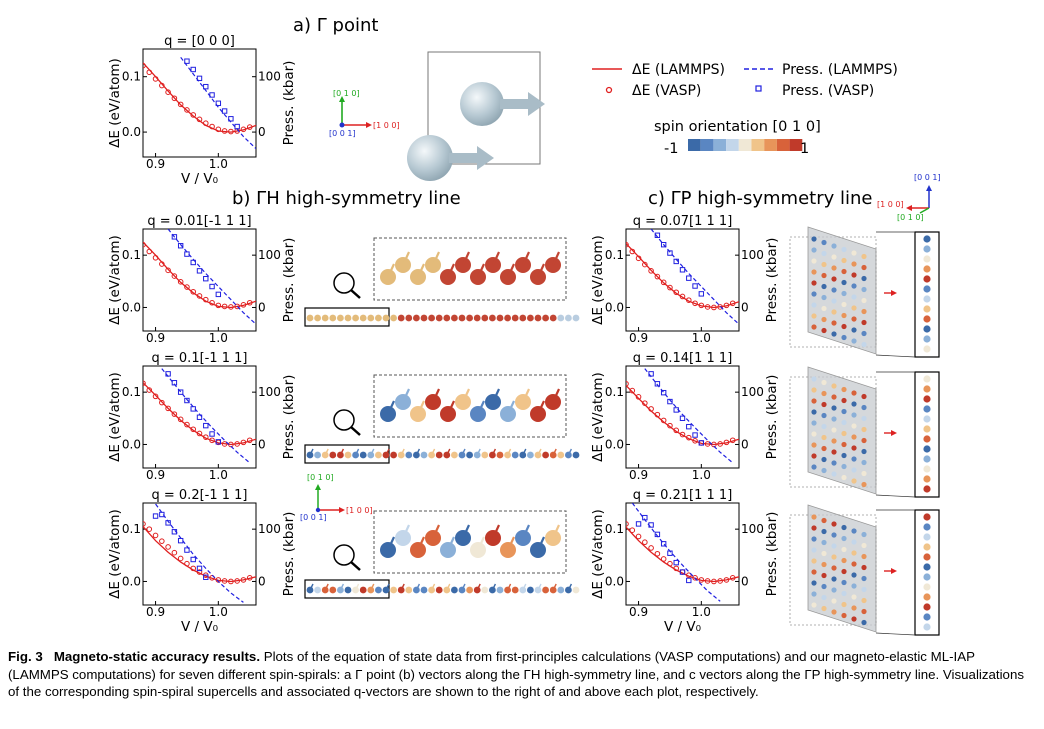 The image size is (1044, 729). I want to click on y-tick-label: 0.1, so click(614, 255).